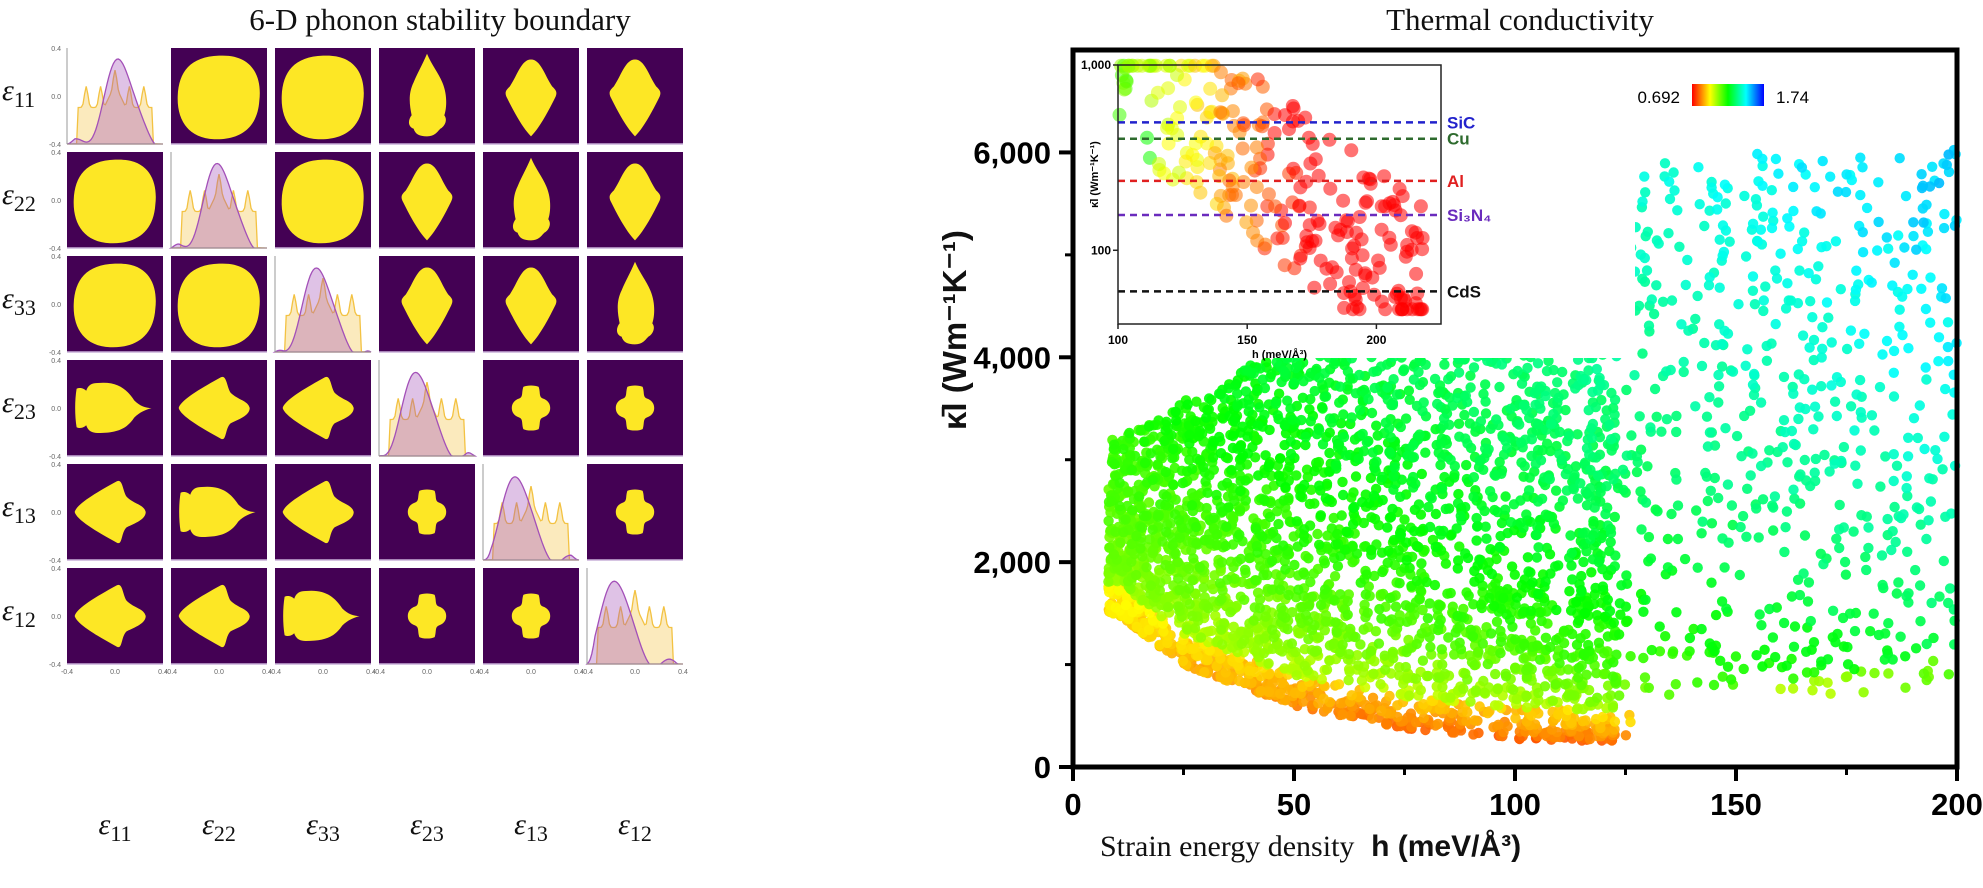  I want to click on left-chart-title: 6-D phonon stability boundary, so click(440, 19).